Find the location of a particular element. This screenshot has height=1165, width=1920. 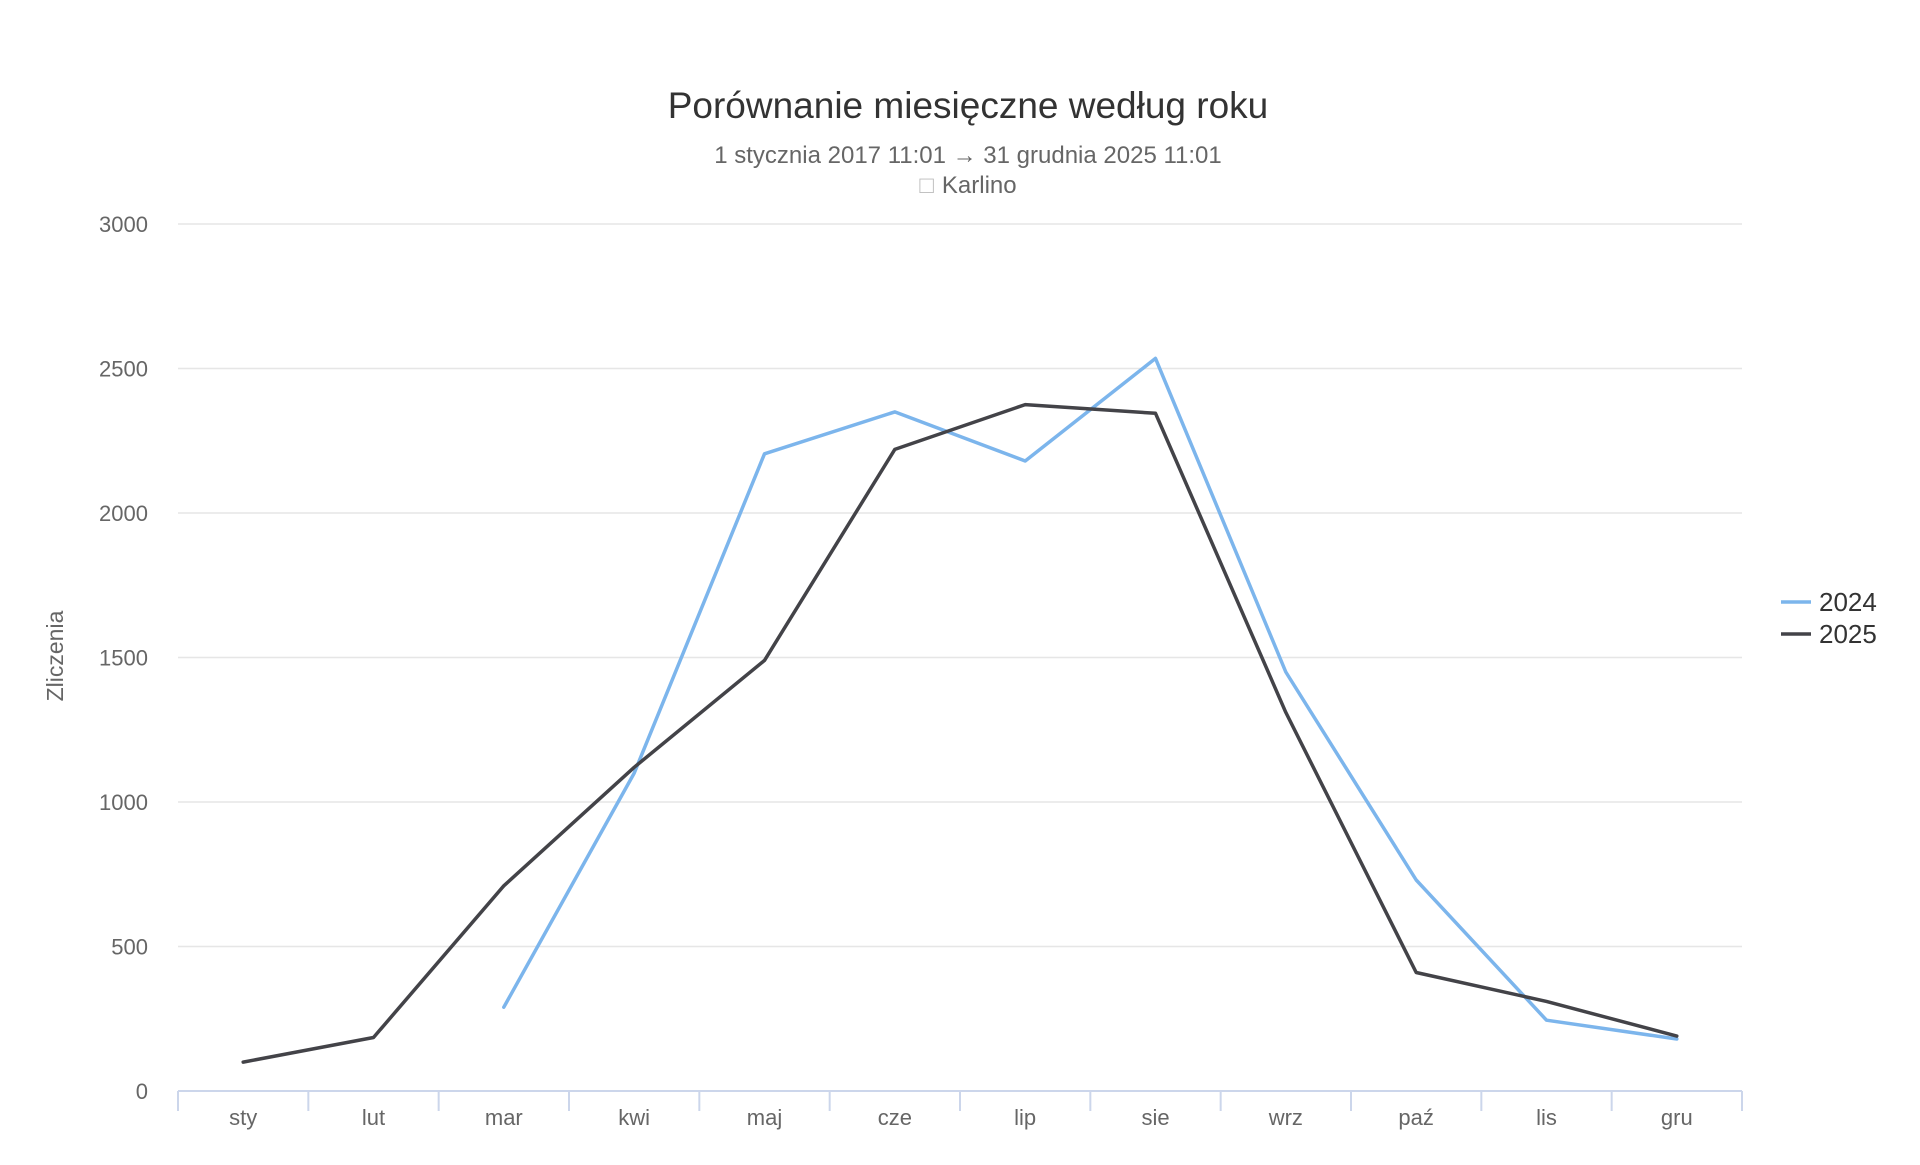

y-axis-title: Zliczenia is located at coordinates (55, 655).